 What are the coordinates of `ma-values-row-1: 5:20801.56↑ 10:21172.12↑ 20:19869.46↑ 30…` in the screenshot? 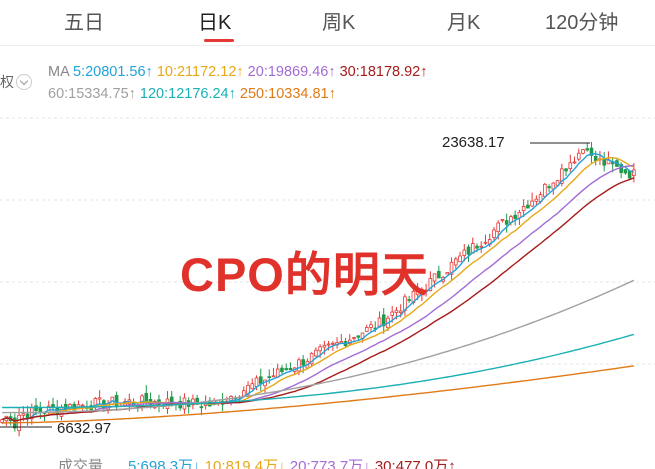 It's located at (250, 72).